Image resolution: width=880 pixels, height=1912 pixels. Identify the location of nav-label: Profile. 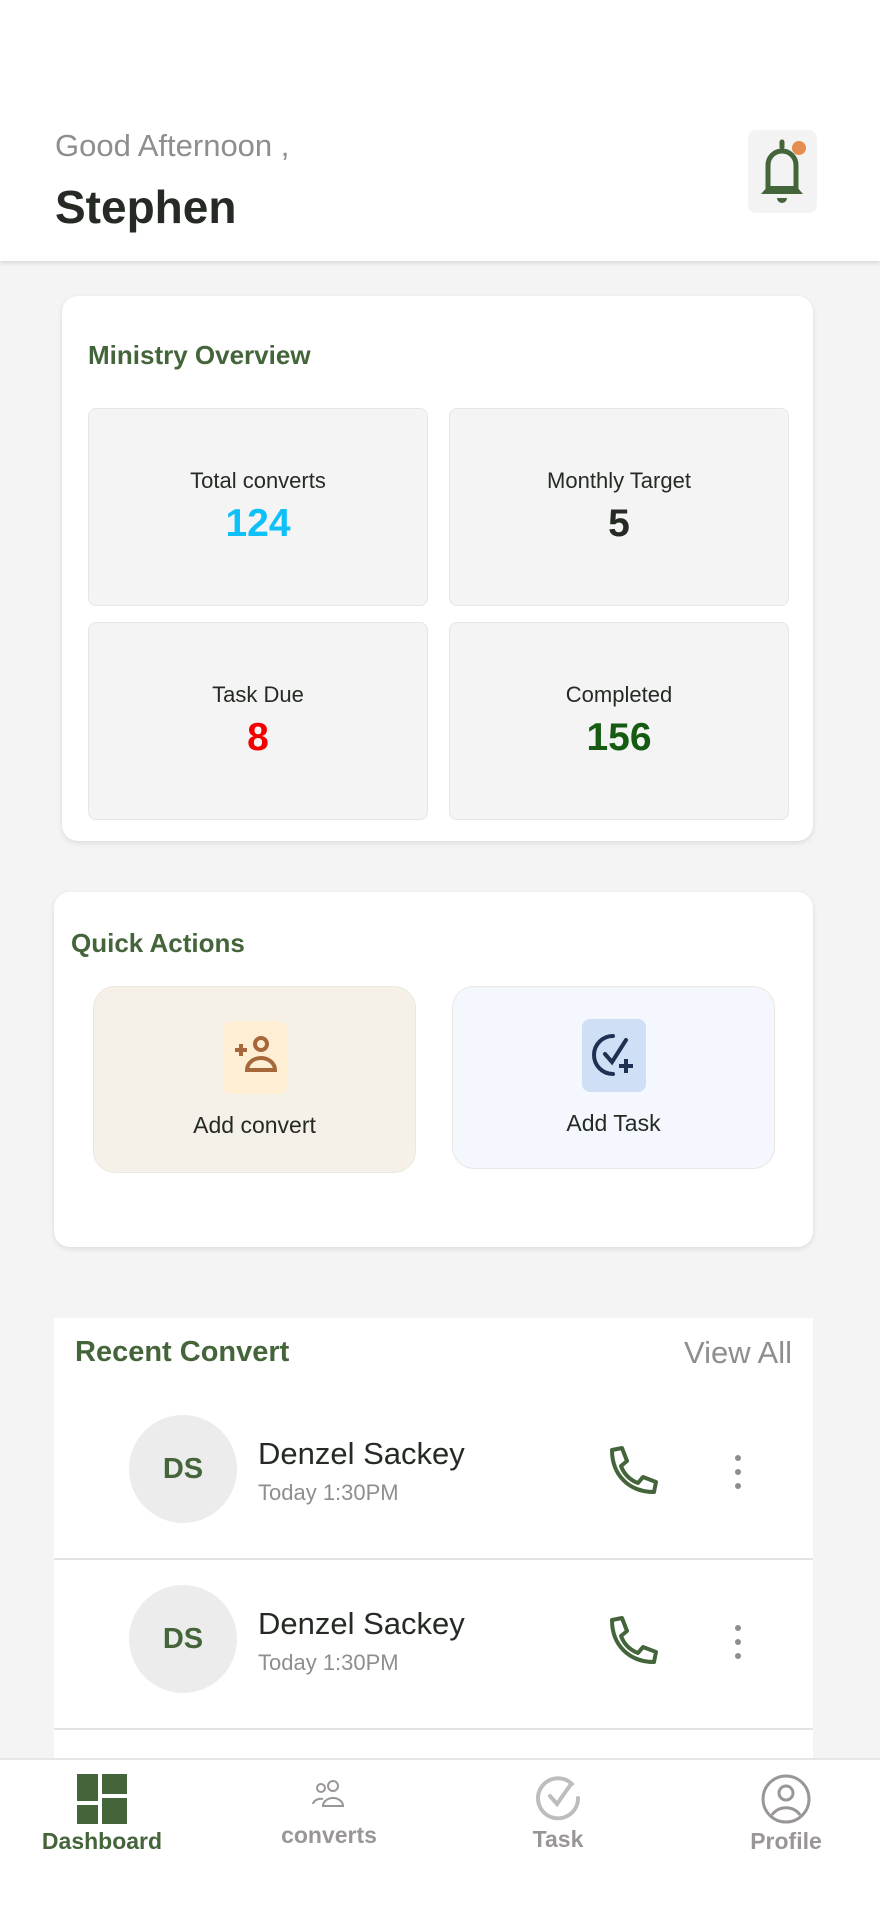
(786, 1841).